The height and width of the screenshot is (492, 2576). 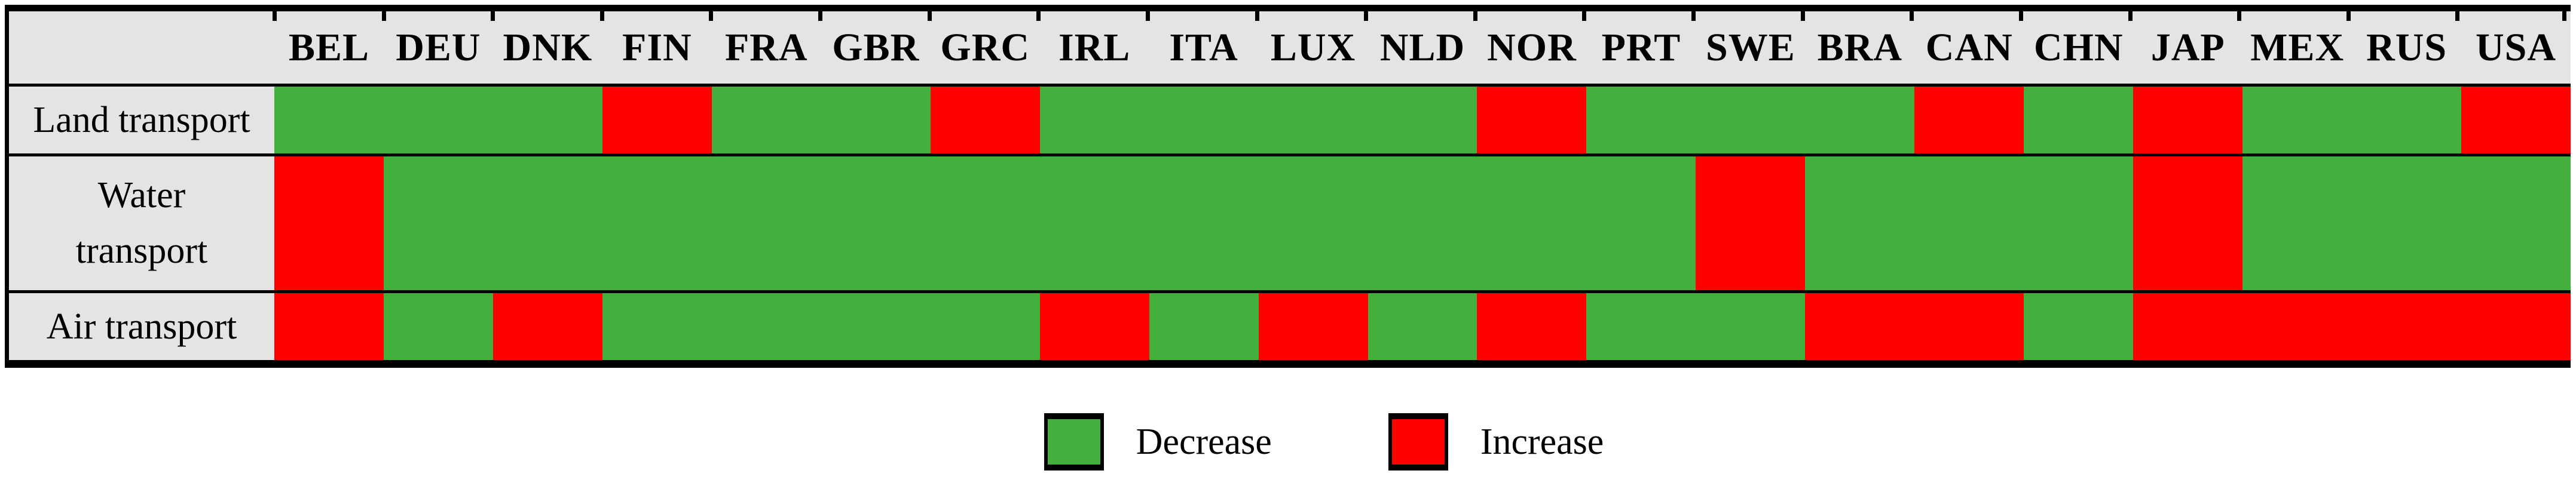 What do you see at coordinates (141, 47) in the screenshot?
I see `header-corner-cell` at bounding box center [141, 47].